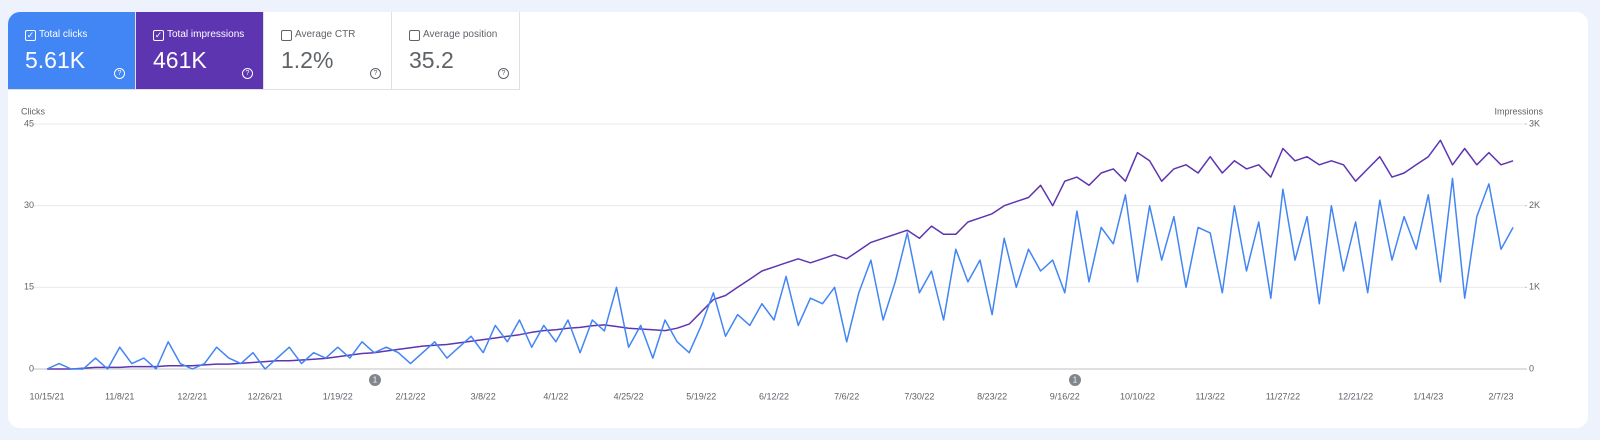  Describe the element at coordinates (206, 34) in the screenshot. I see `metric-label: Total impressions` at that location.